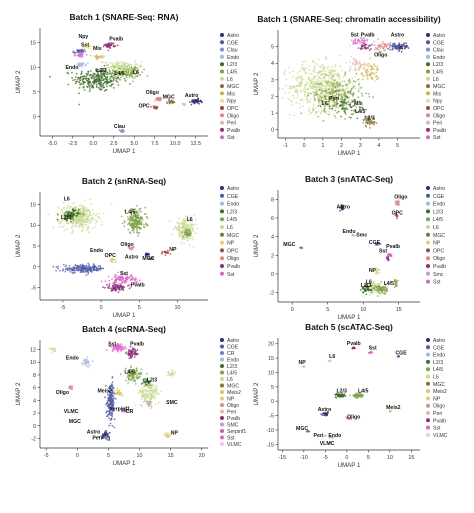 The height and width of the screenshot is (513, 474). What do you see at coordinates (62, 393) in the screenshot?
I see `cluster-label: Oligo` at bounding box center [62, 393].